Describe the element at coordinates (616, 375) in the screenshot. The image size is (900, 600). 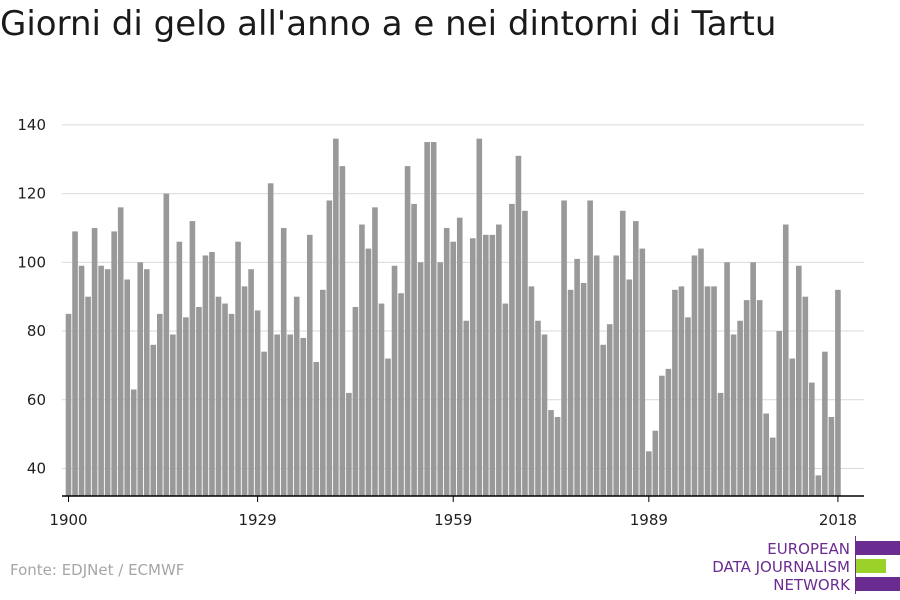
I see `bar-1984` at that location.